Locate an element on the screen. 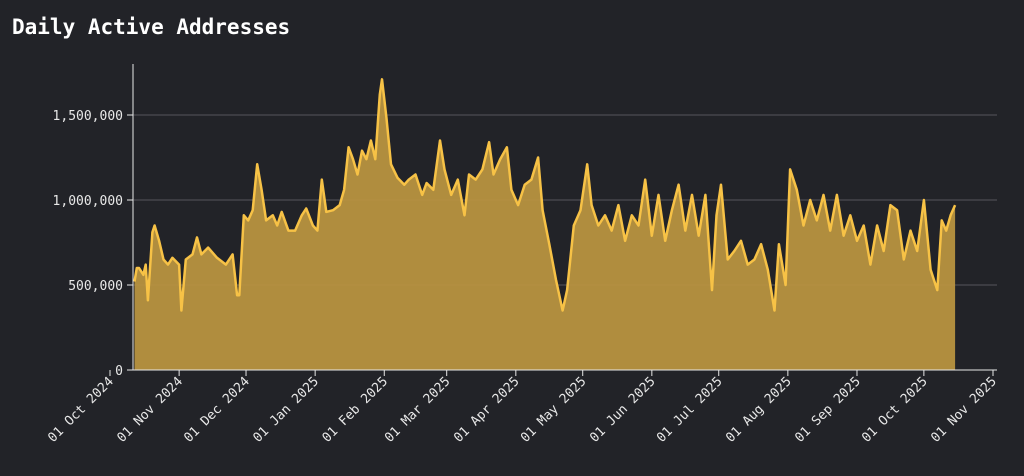 Image resolution: width=1024 pixels, height=476 pixels. x-tick-label: 01 Feb 2025 is located at coordinates (355, 409).